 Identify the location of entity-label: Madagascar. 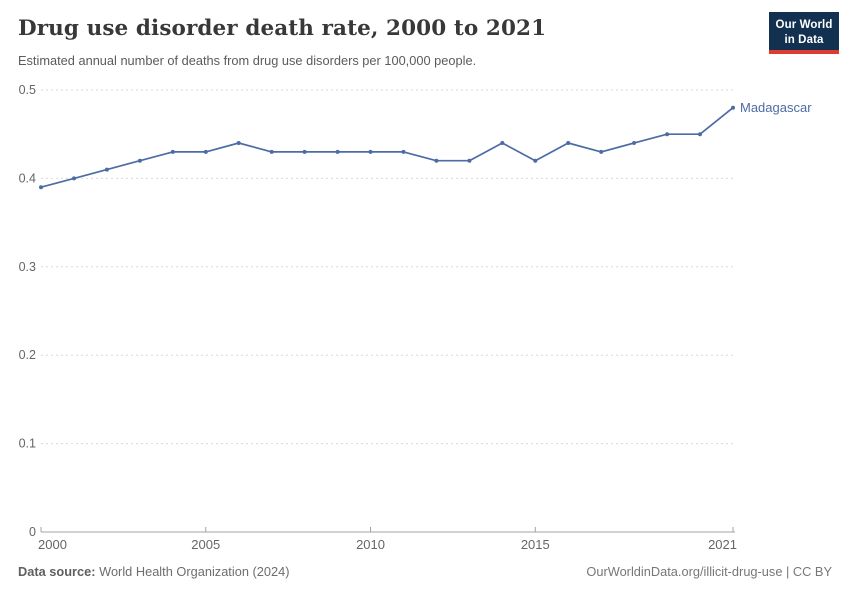
(776, 107).